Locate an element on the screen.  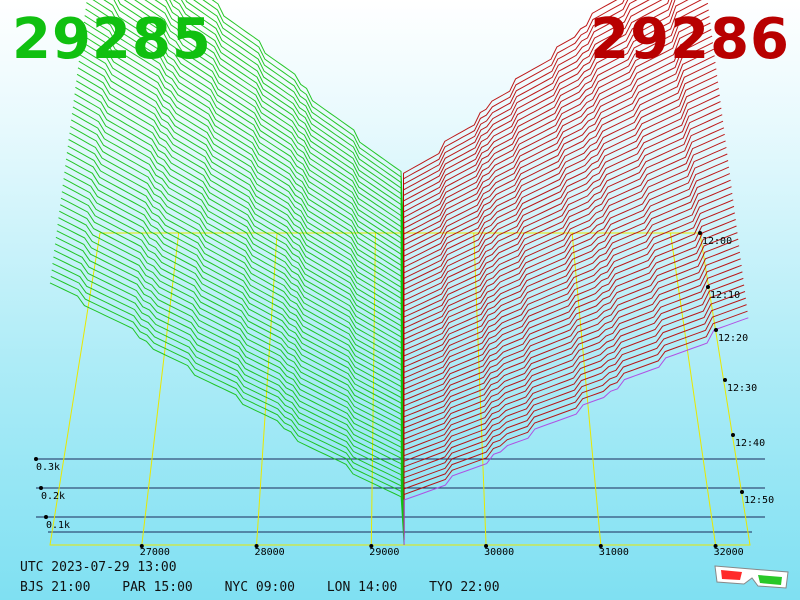
price-tick-label: 32000 is located at coordinates (729, 552).